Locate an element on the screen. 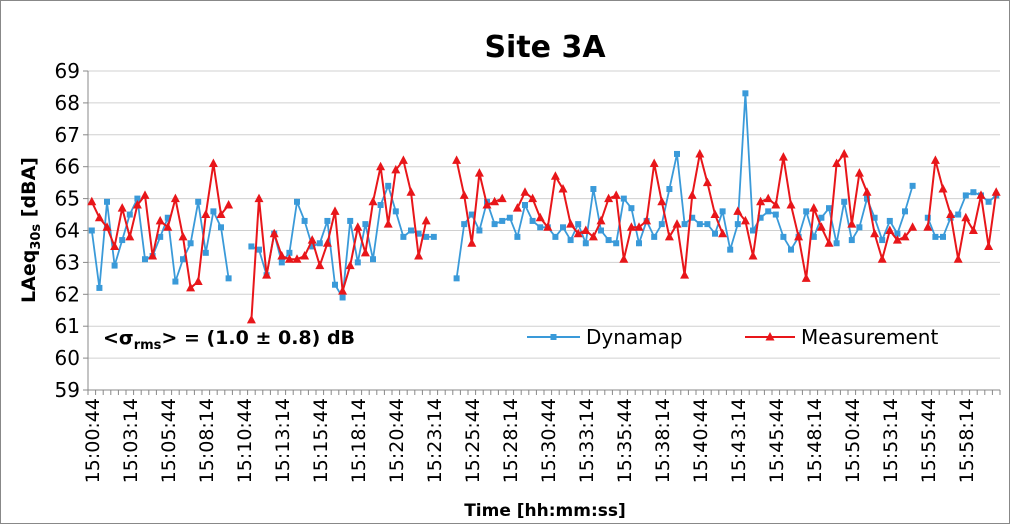 This screenshot has height=524, width=1010. x-tick-label: 15:50:44 is located at coordinates (853, 440).